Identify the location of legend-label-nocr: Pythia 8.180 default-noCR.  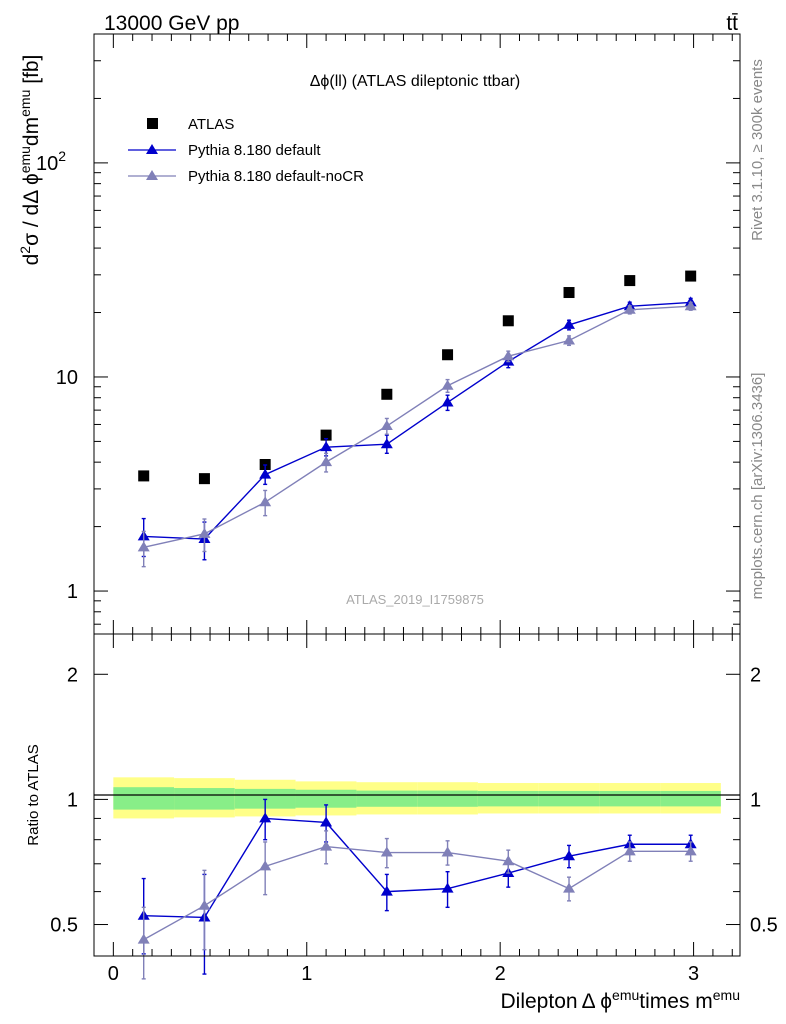
(276, 176).